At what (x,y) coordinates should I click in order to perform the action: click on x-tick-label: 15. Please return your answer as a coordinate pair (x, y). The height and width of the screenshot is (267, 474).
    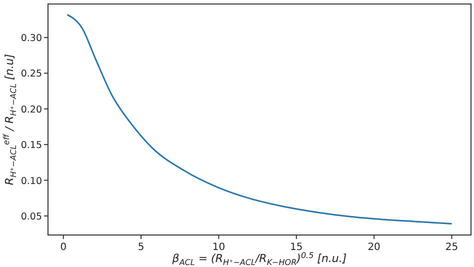
    Looking at the image, I should click on (296, 247).